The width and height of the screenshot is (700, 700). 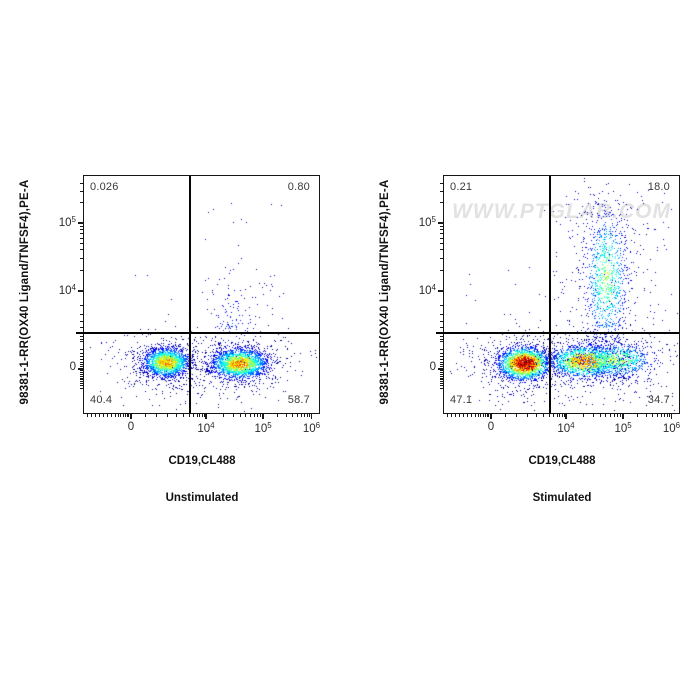 I want to click on quadrant-value-top-left: 0.026, so click(x=104, y=187).